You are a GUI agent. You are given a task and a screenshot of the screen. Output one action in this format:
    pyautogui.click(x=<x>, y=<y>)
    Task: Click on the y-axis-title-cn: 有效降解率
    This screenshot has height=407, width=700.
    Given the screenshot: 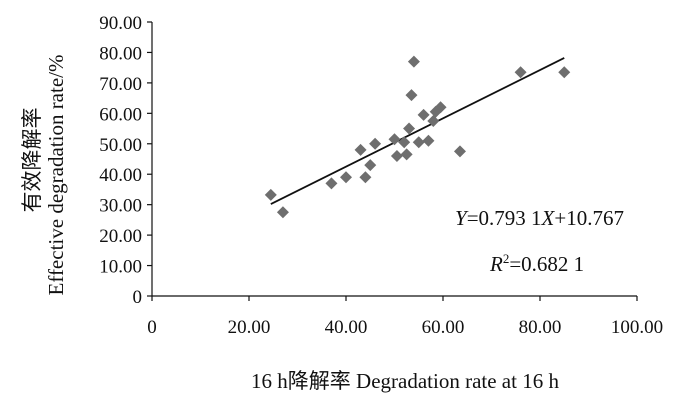 What is the action you would take?
    pyautogui.click(x=32, y=160)
    